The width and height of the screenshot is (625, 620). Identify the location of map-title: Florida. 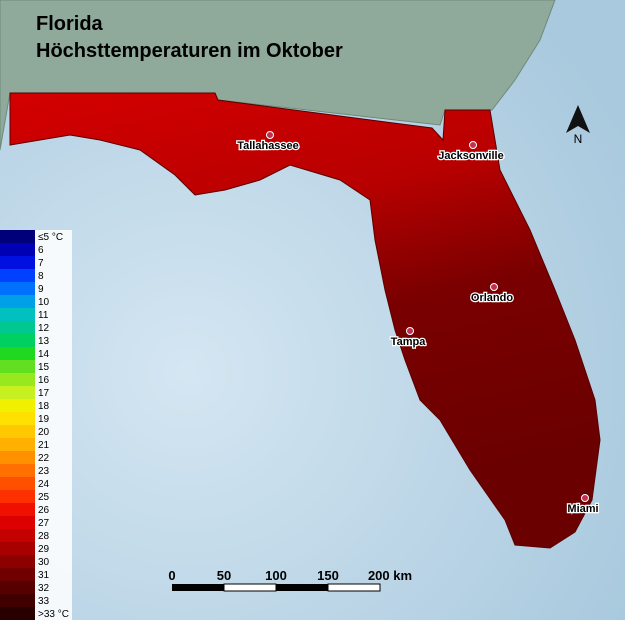
(70, 24).